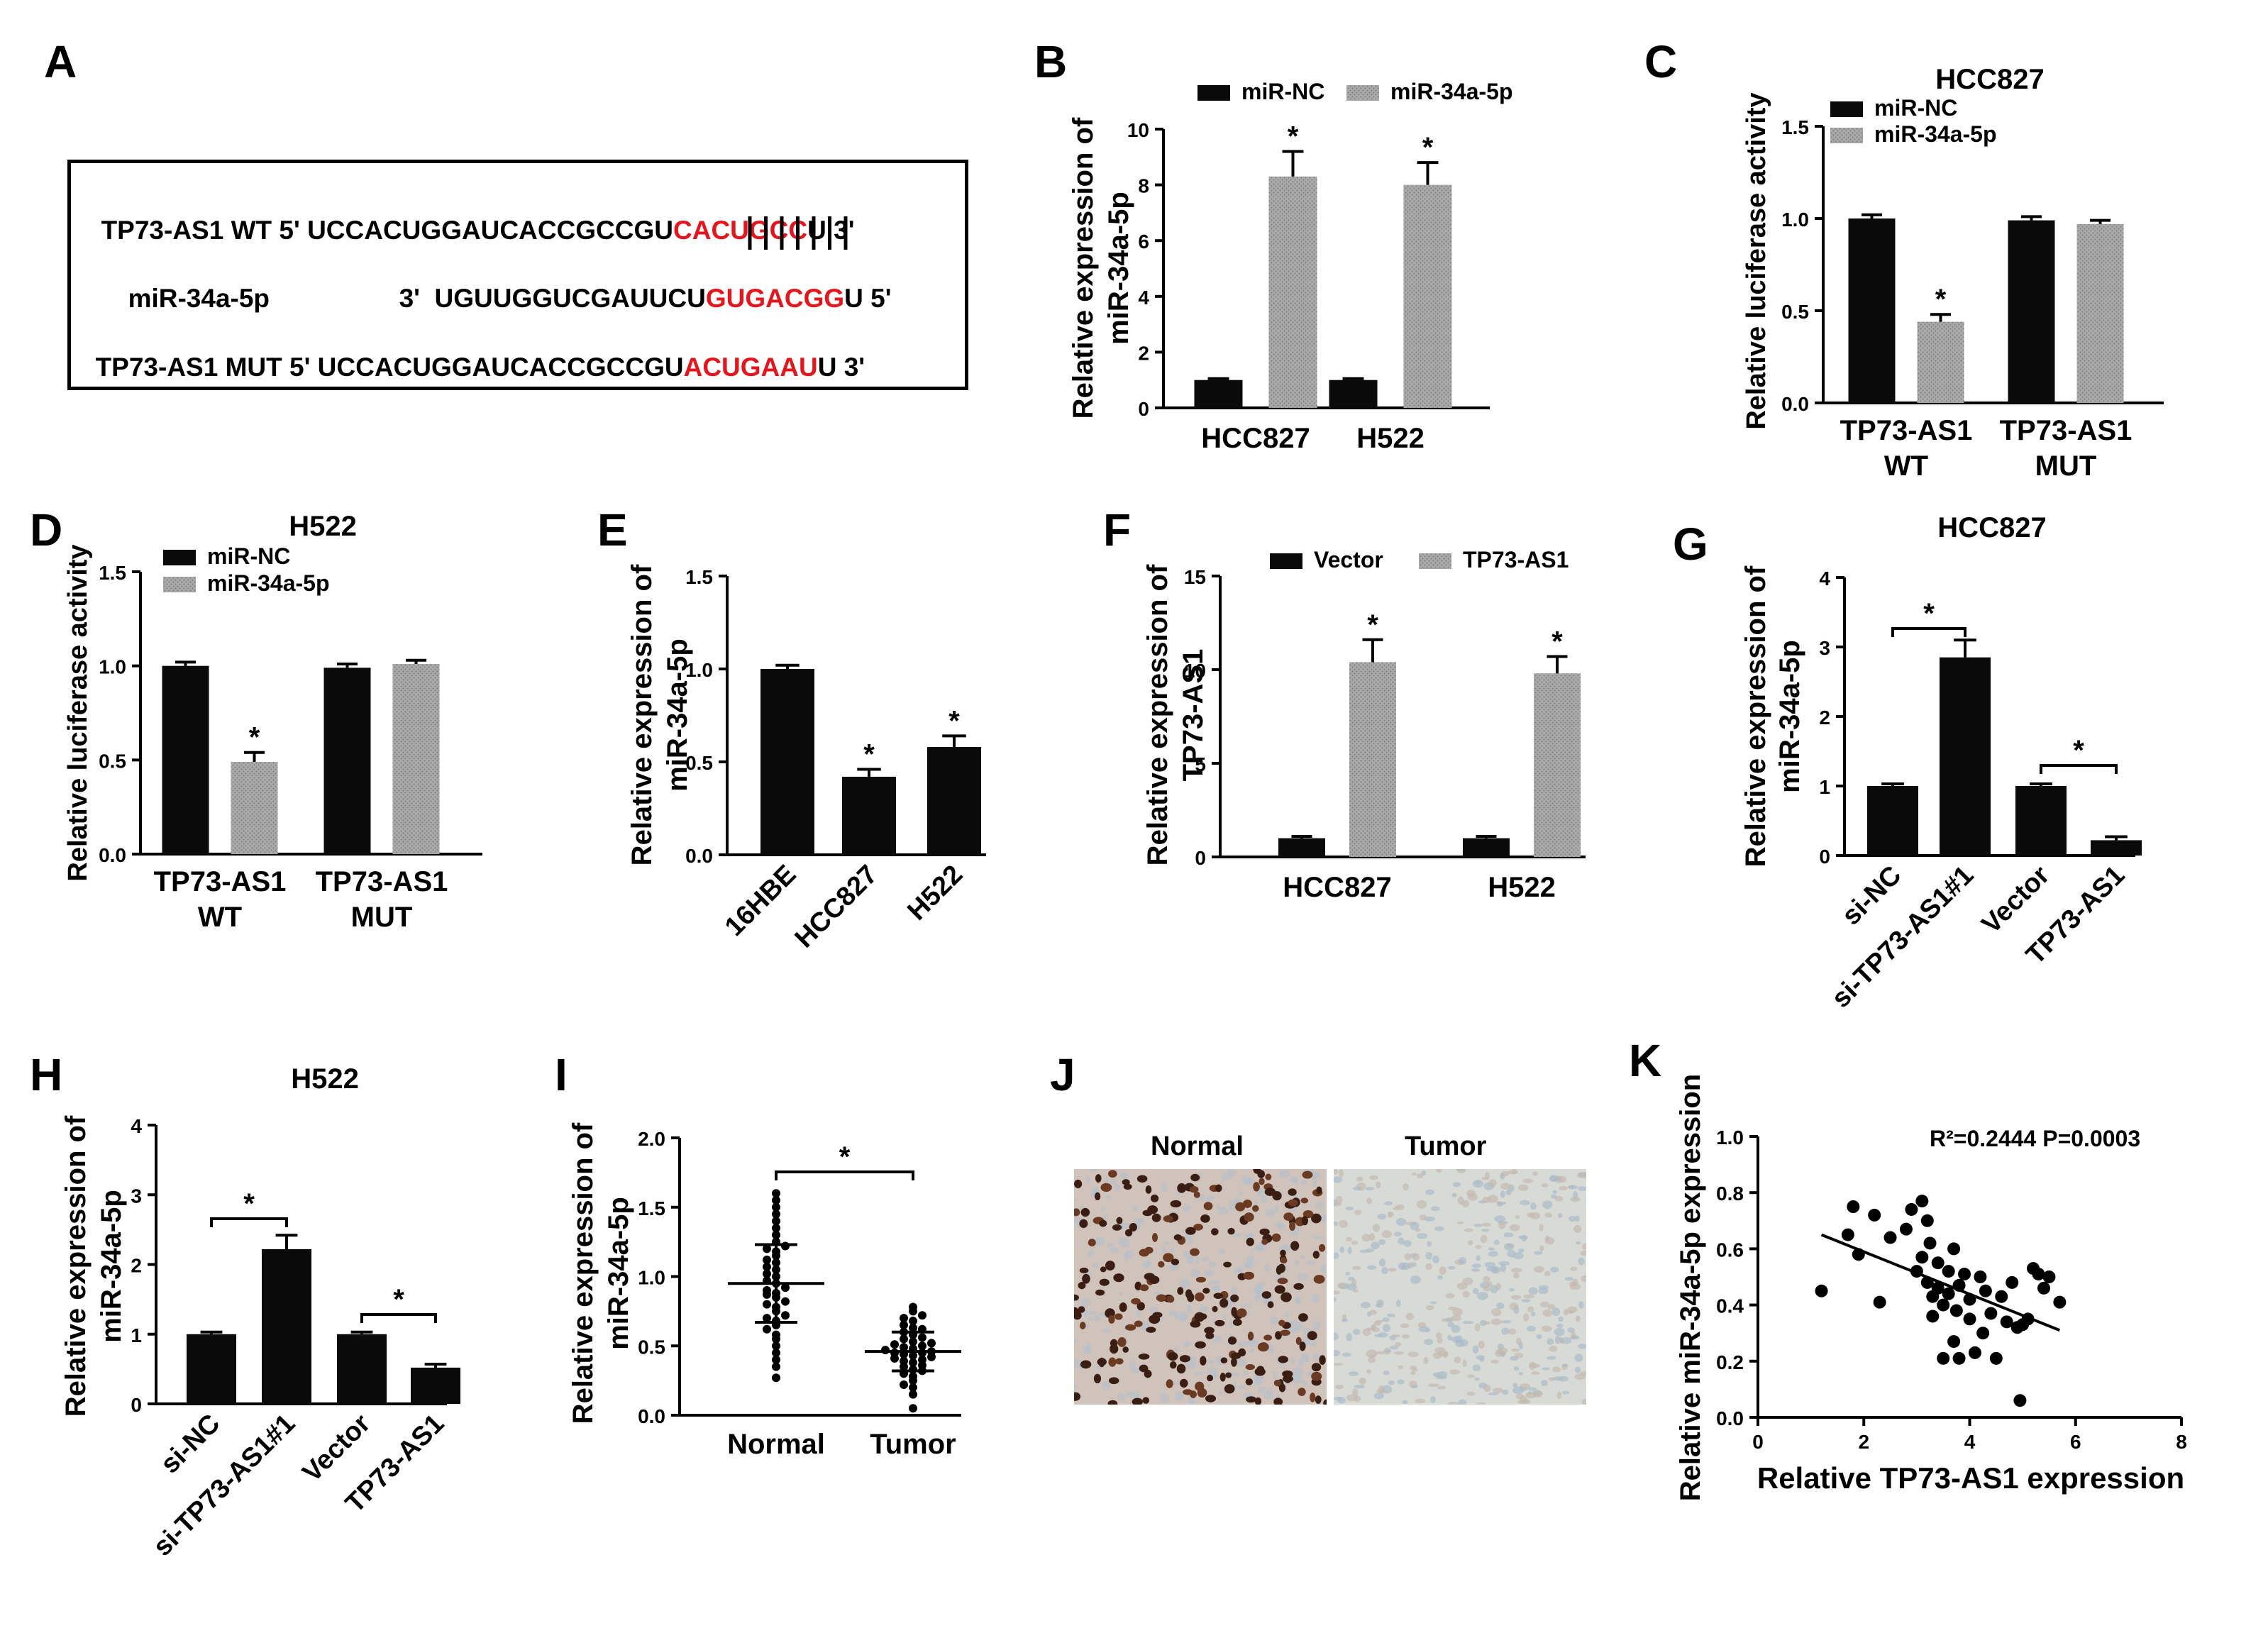  Describe the element at coordinates (1730, 1306) in the screenshot. I see `y-tick-label: 0.4` at that location.